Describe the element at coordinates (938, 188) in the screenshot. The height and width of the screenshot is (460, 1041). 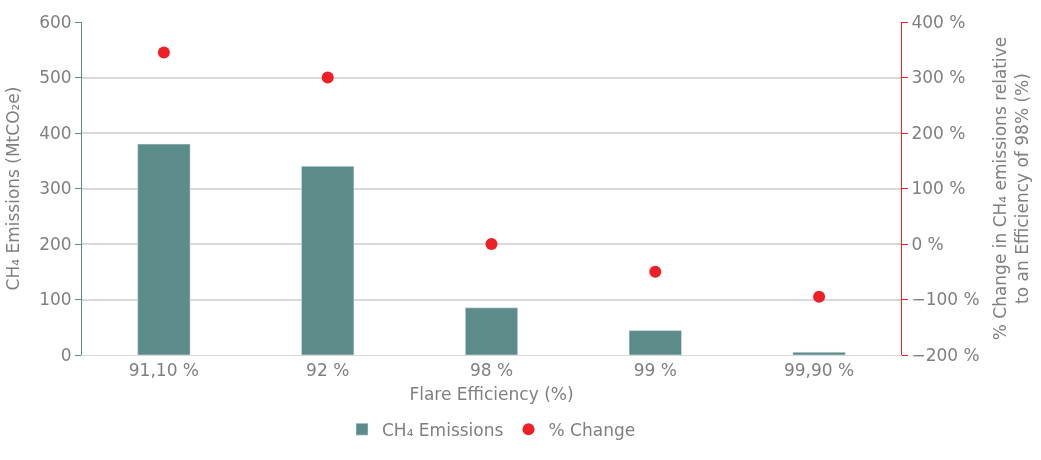
I see `y2-tick-label: 100 %` at that location.